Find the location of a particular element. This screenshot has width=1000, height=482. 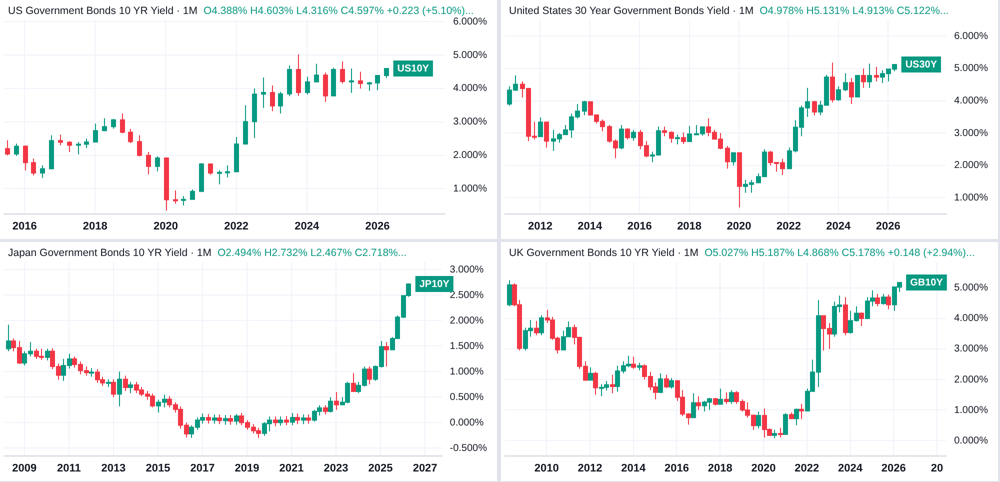

x-tick-label: 2012 is located at coordinates (590, 468).